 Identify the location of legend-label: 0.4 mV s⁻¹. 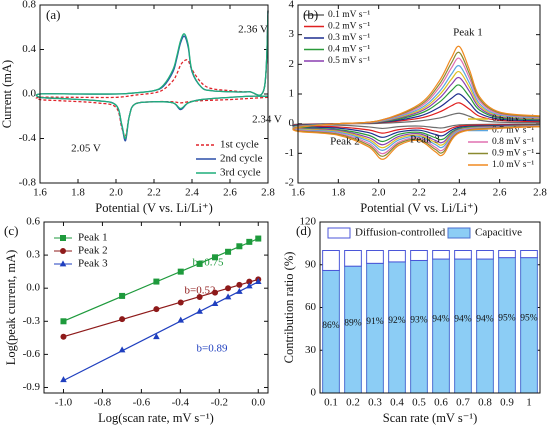
(349, 50).